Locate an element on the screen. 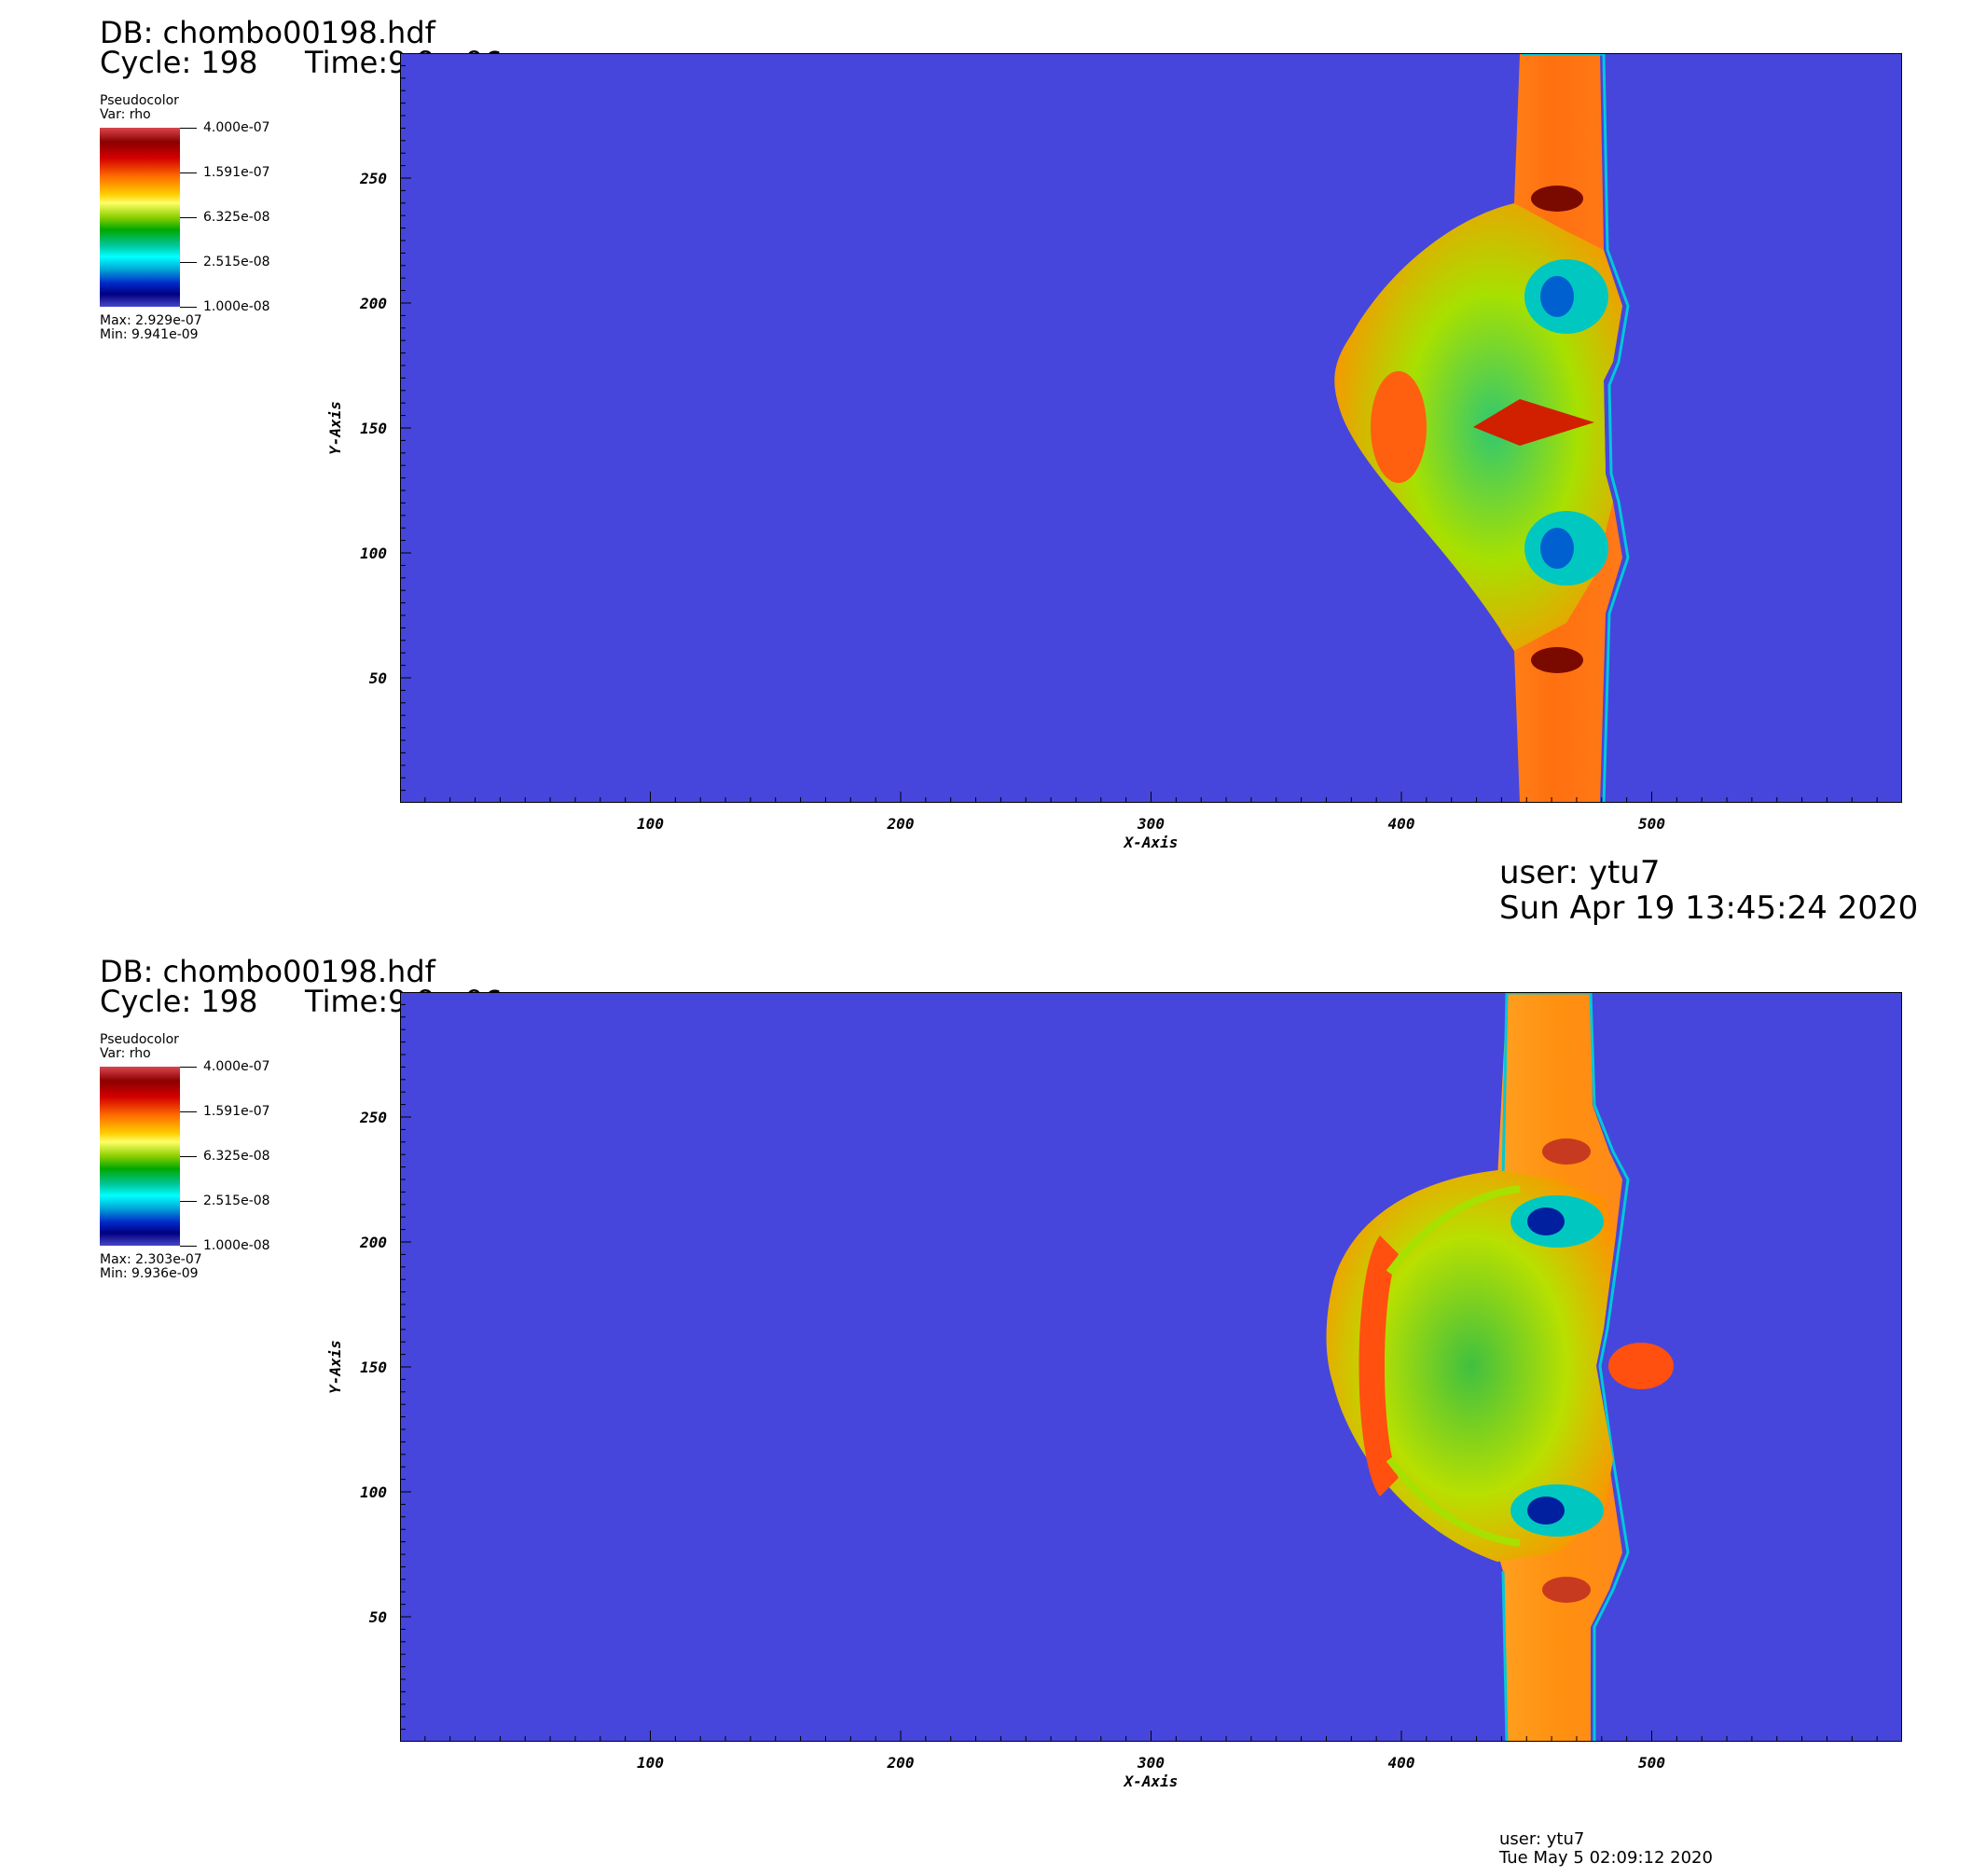 The width and height of the screenshot is (1986, 1876). timestamp-label: Tue May 5 02:09:12 2020 is located at coordinates (1606, 1858).